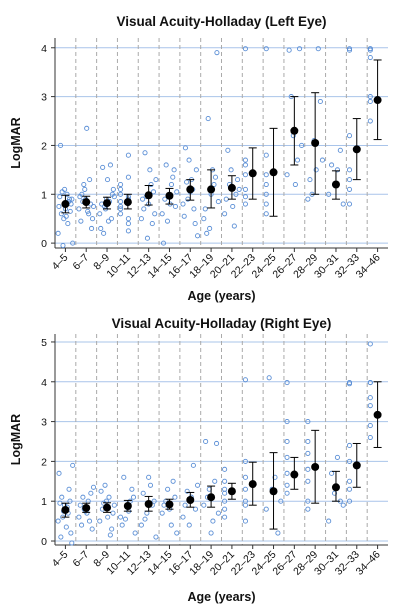 This screenshot has height=608, width=408. I want to click on x-axis-title: Age (years), so click(221, 296).